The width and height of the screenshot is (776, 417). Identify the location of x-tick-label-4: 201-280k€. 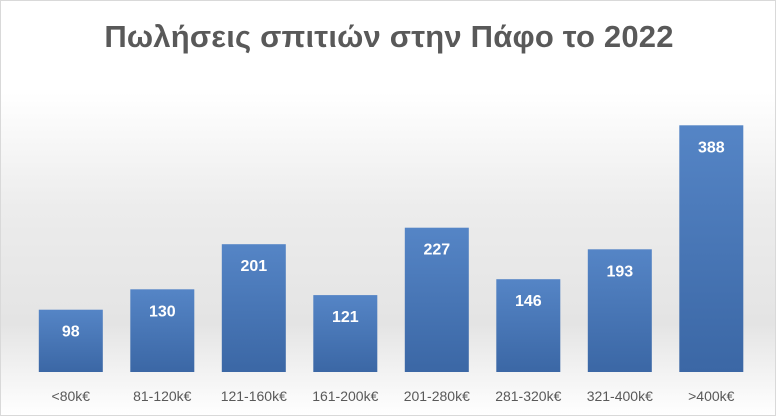
(437, 396).